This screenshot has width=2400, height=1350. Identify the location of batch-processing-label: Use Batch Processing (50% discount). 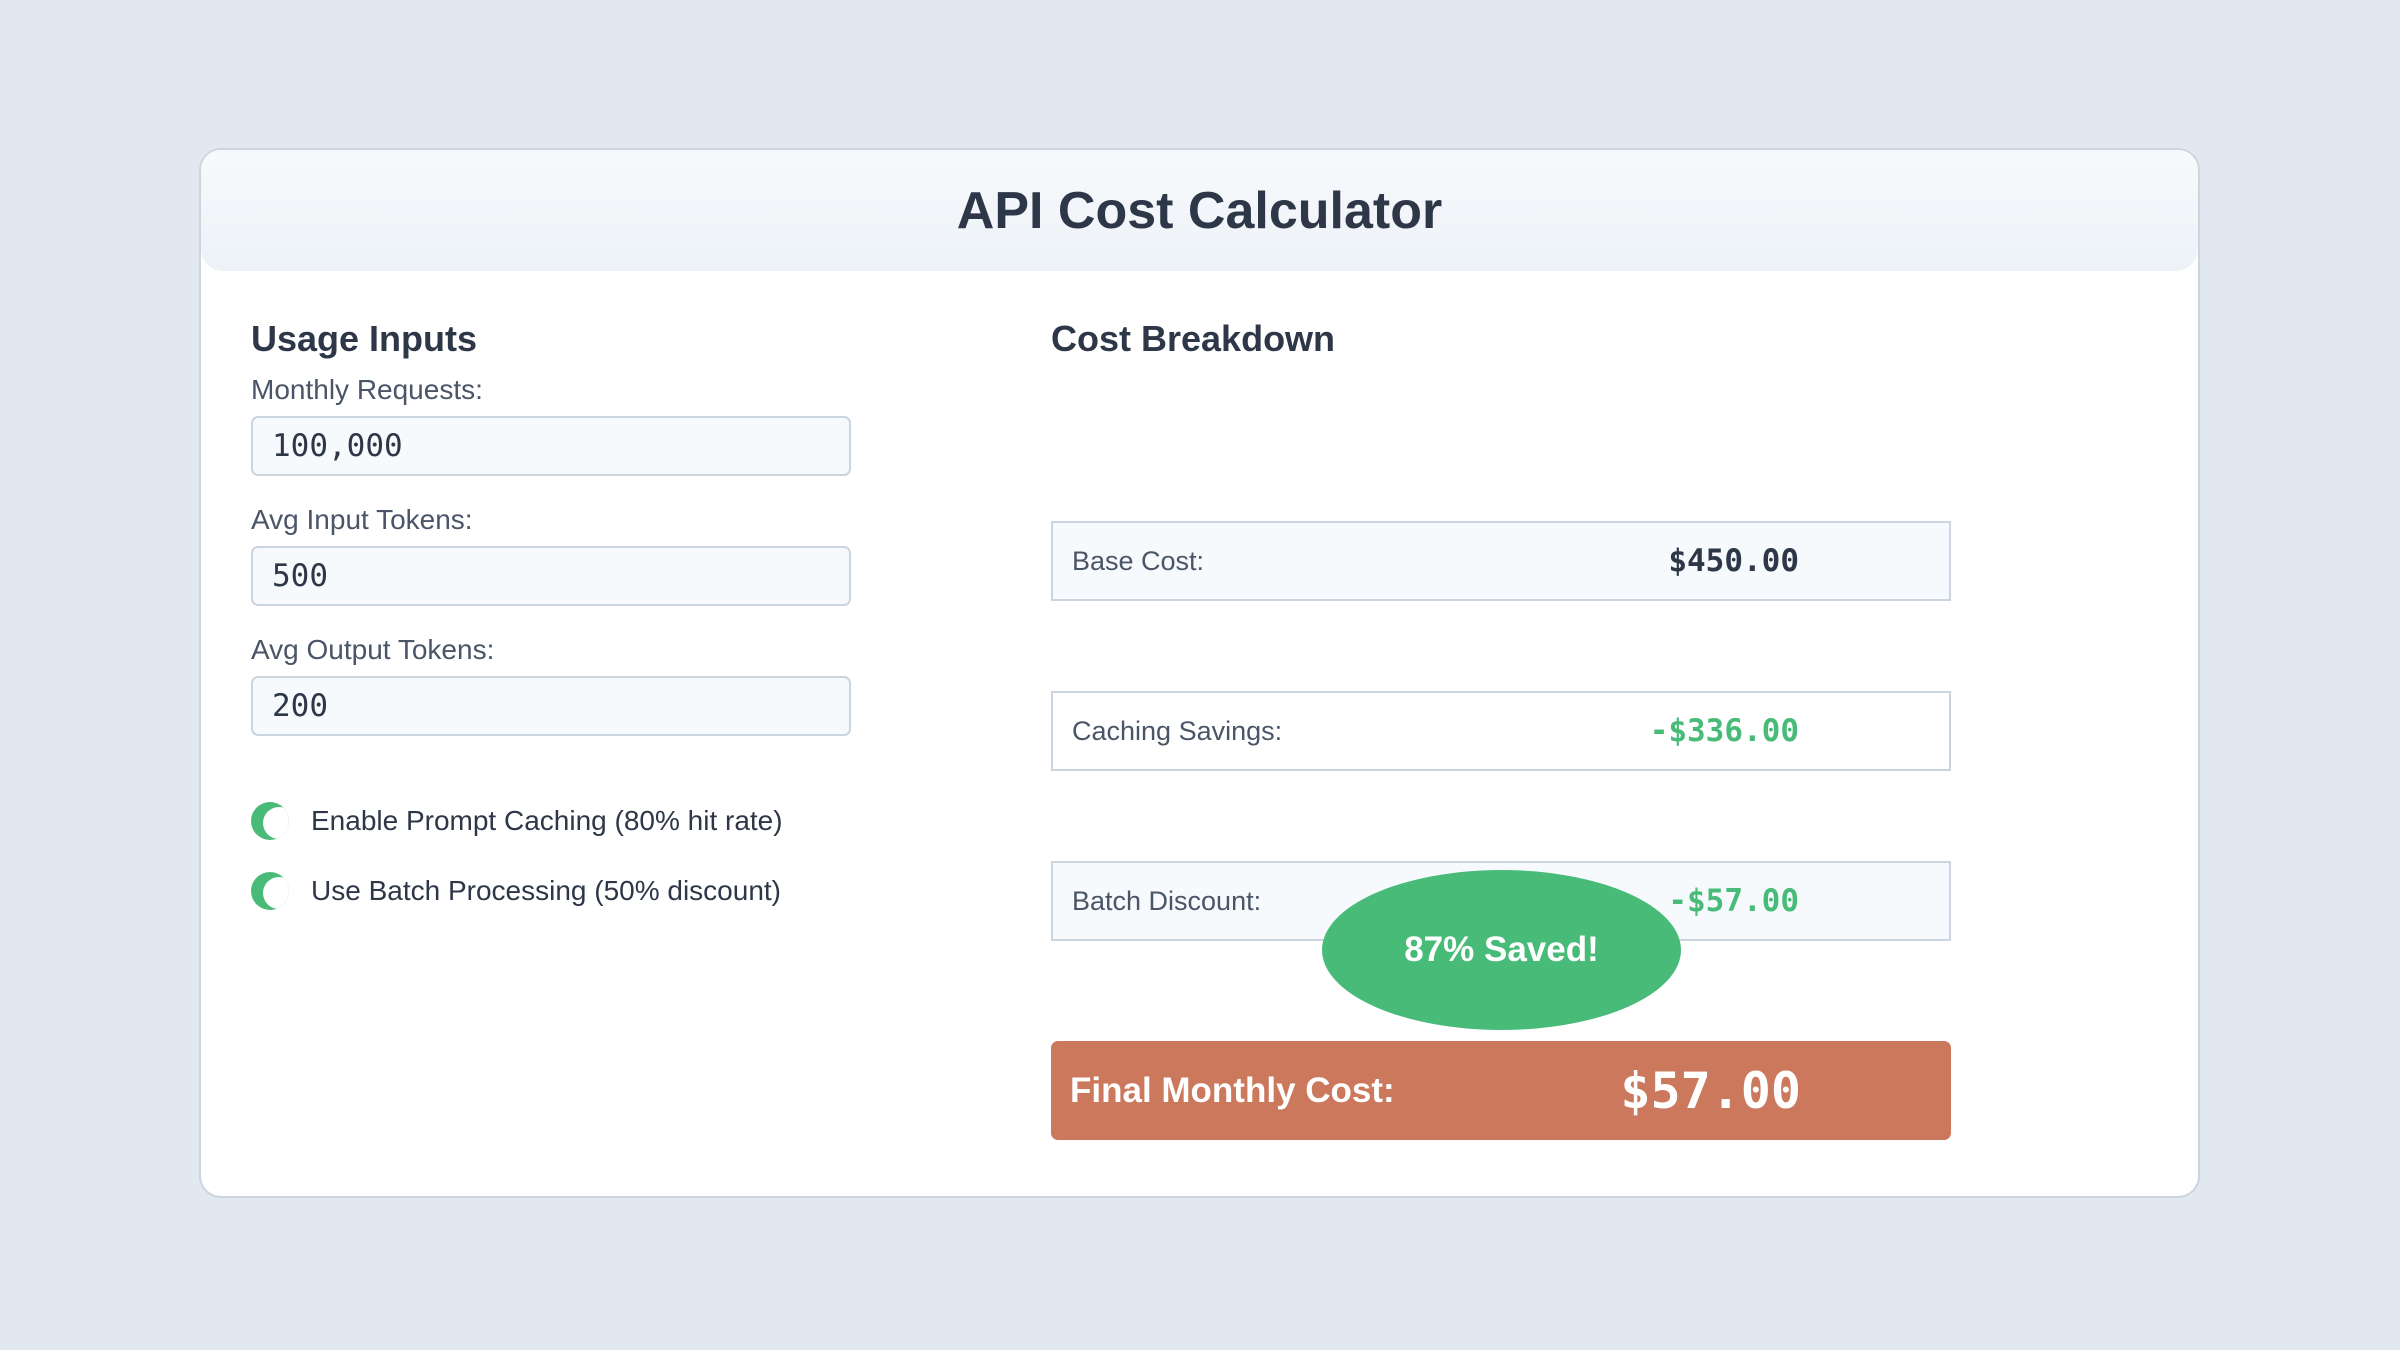
(546, 890).